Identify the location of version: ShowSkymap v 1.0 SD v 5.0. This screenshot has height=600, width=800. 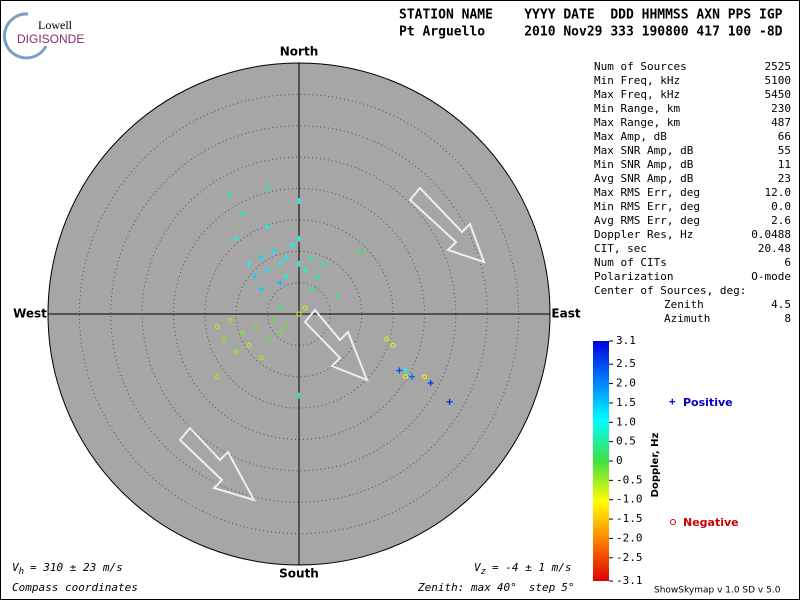
(717, 591).